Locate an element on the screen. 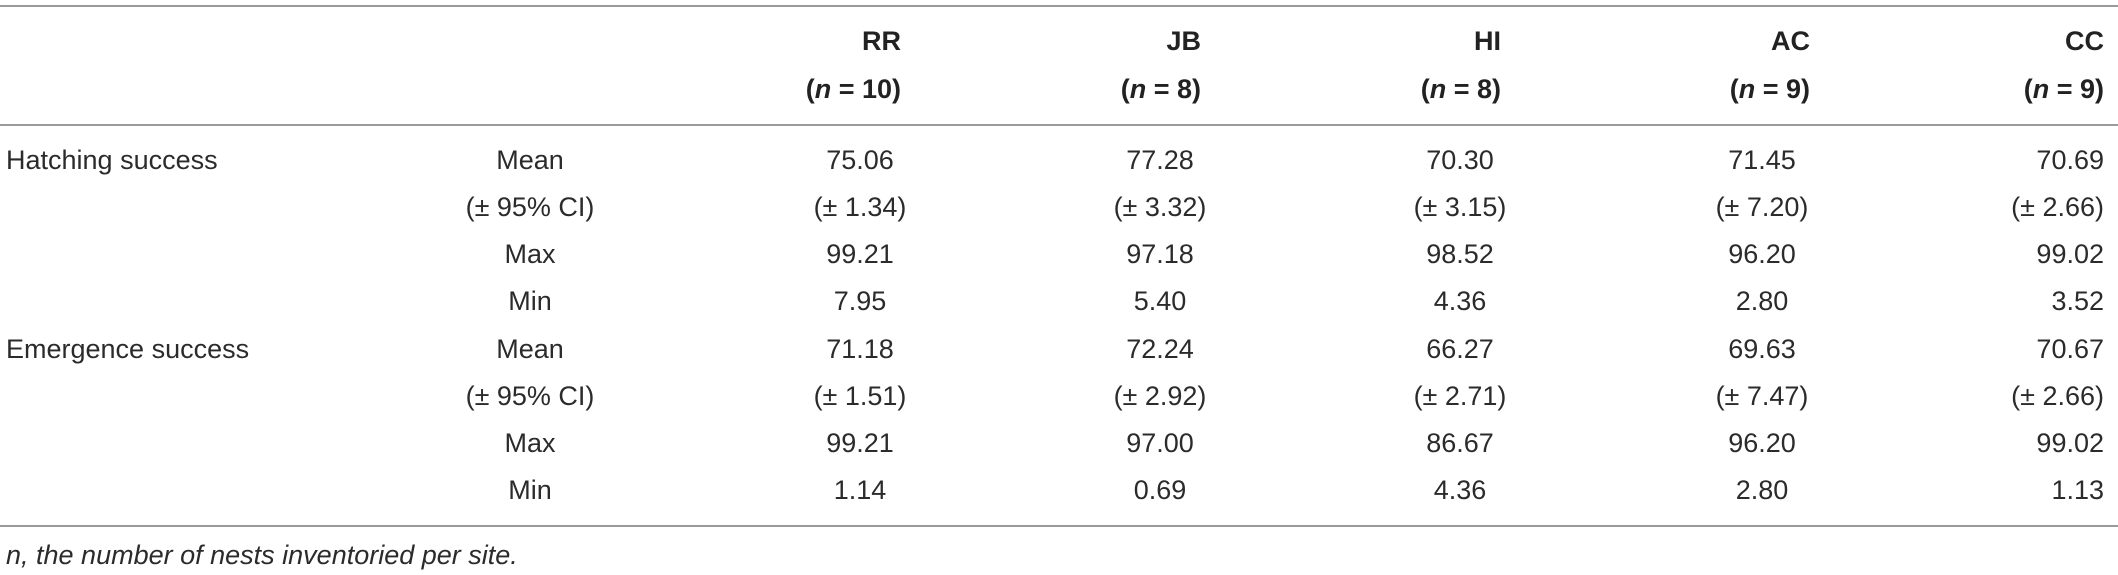  table-cell: (± 2.71) is located at coordinates (1460, 396).